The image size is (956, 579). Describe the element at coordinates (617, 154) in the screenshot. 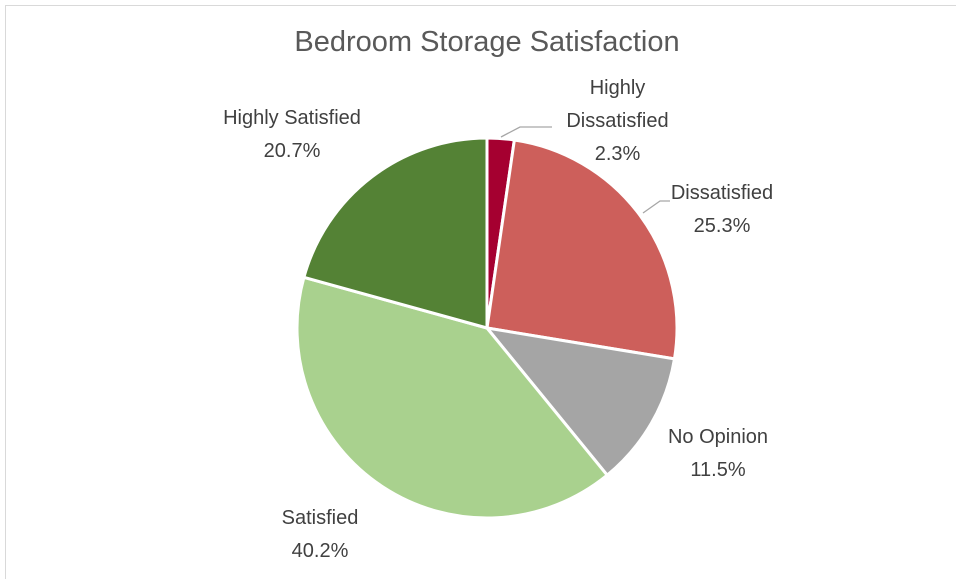

I see `value-label: 2.3%` at that location.